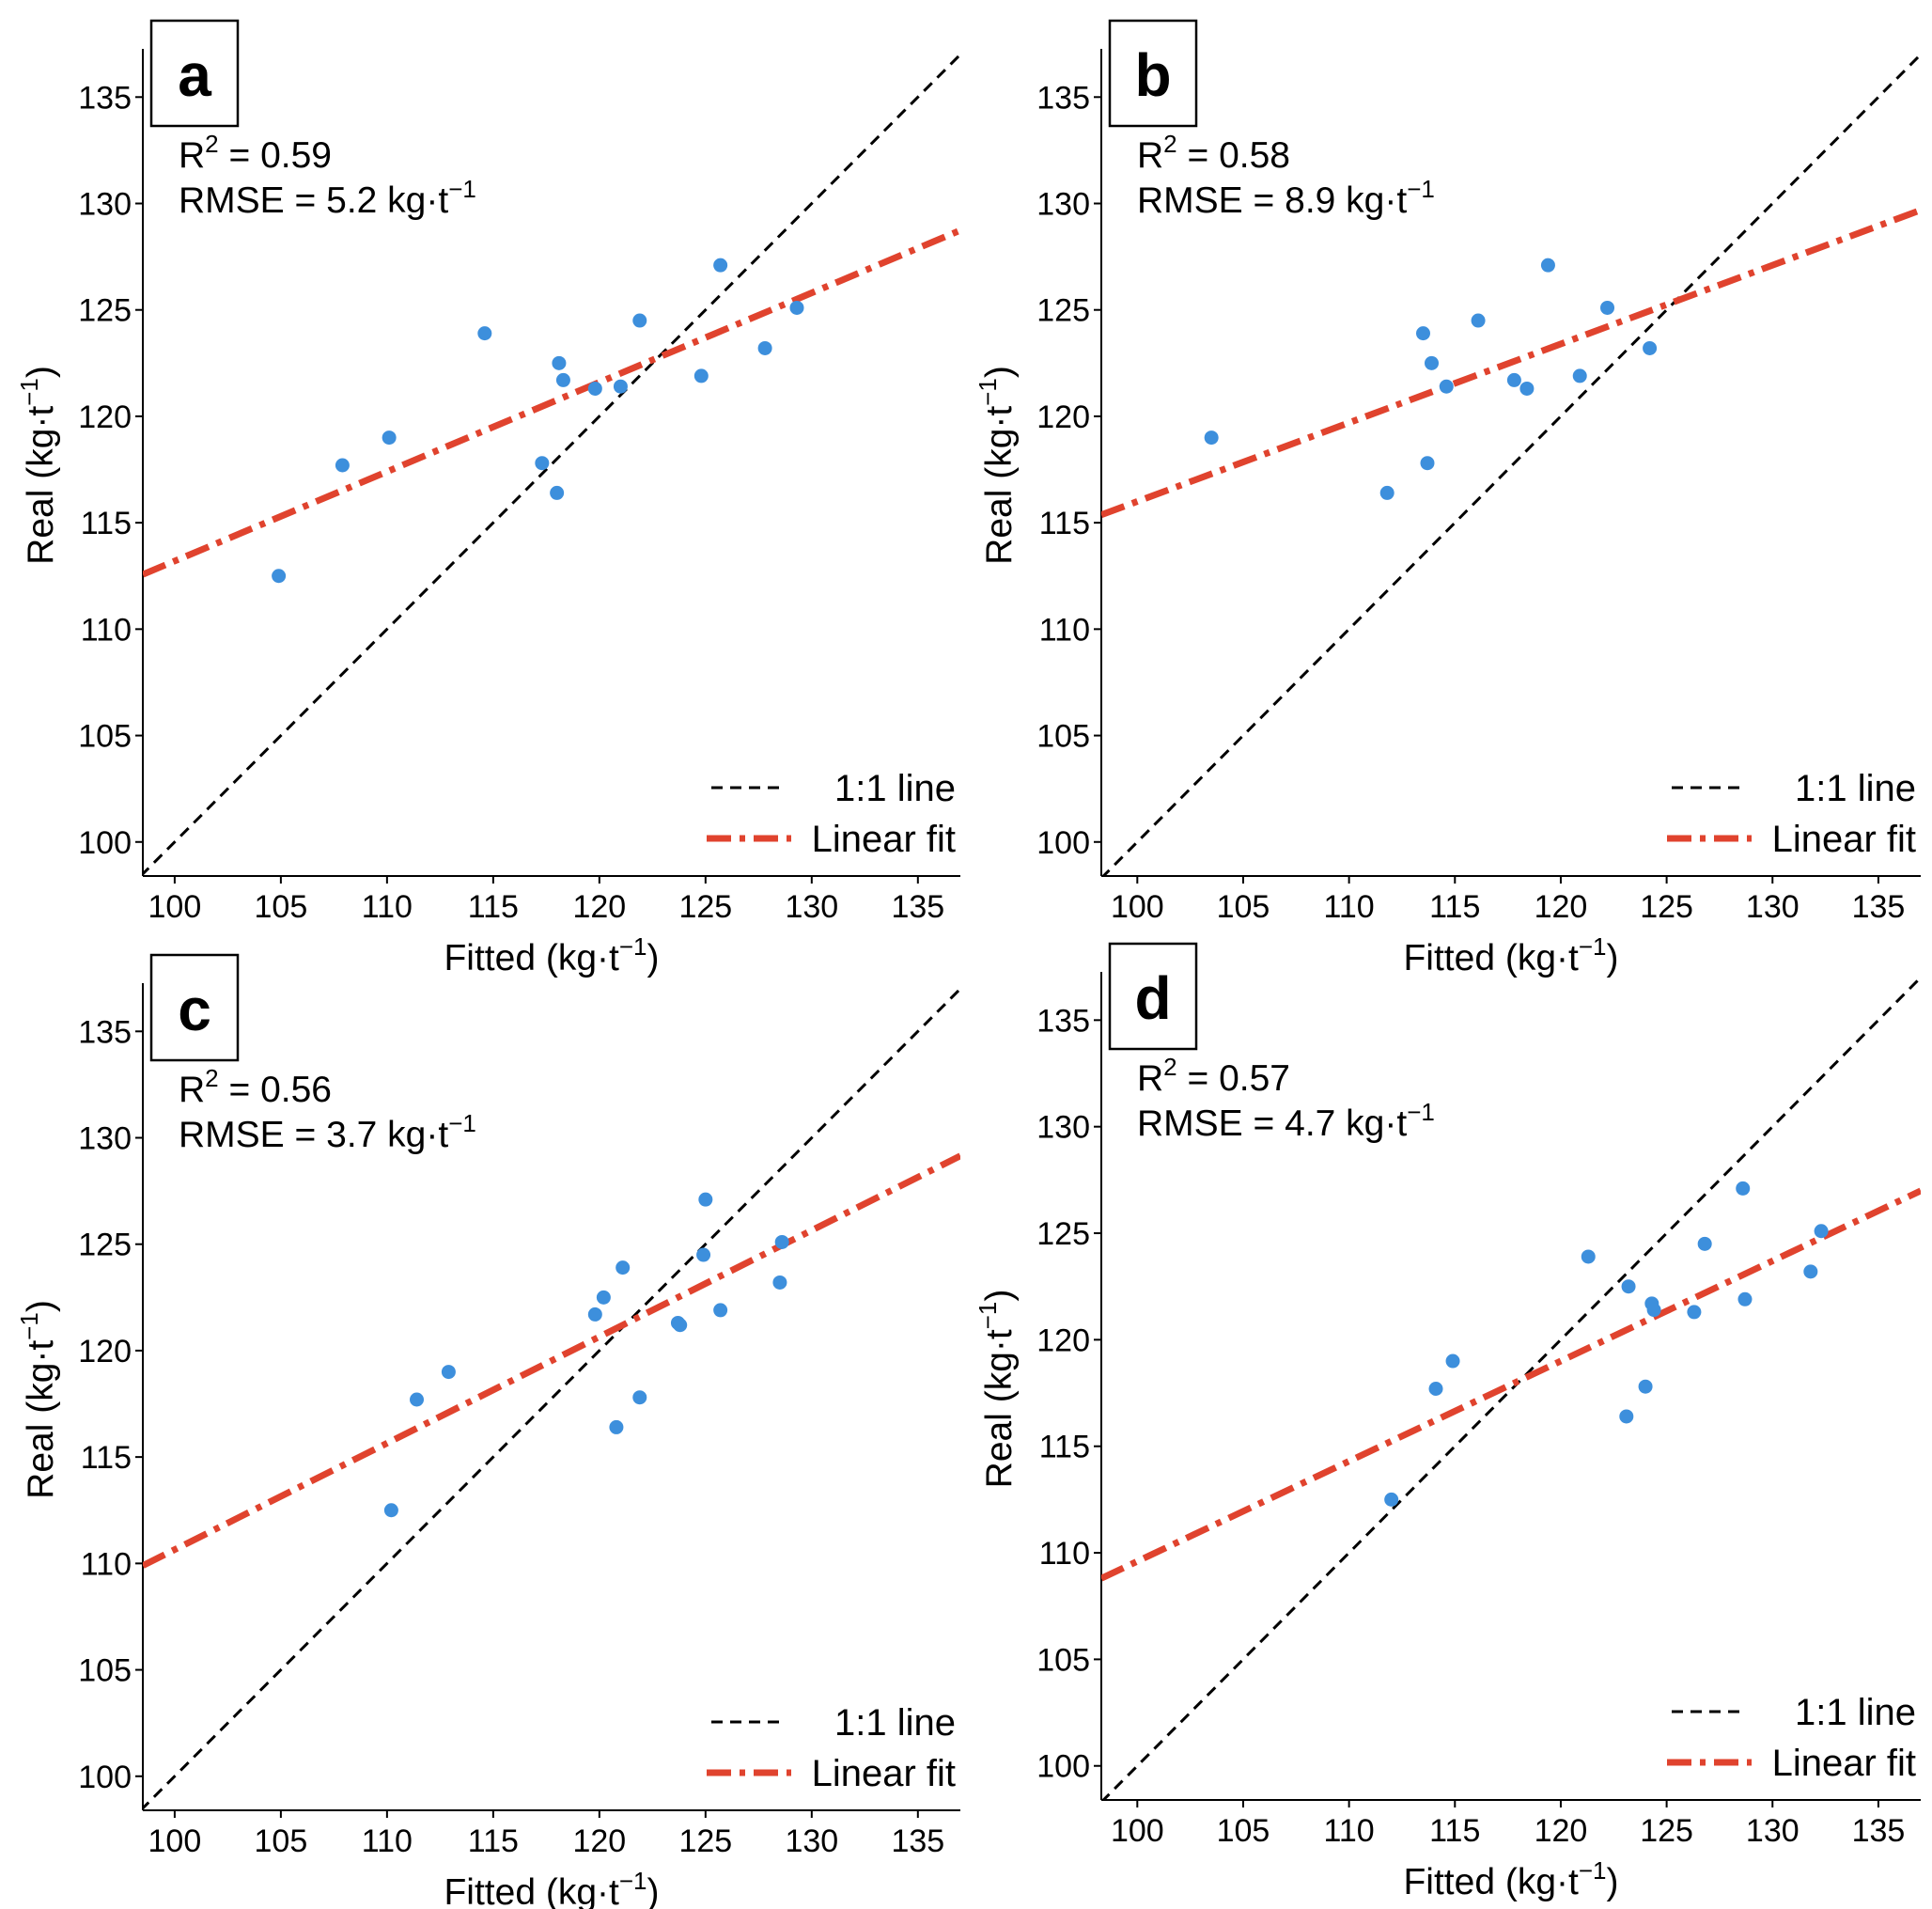  I want to click on r-squared-symbol: R, so click(192, 1090).